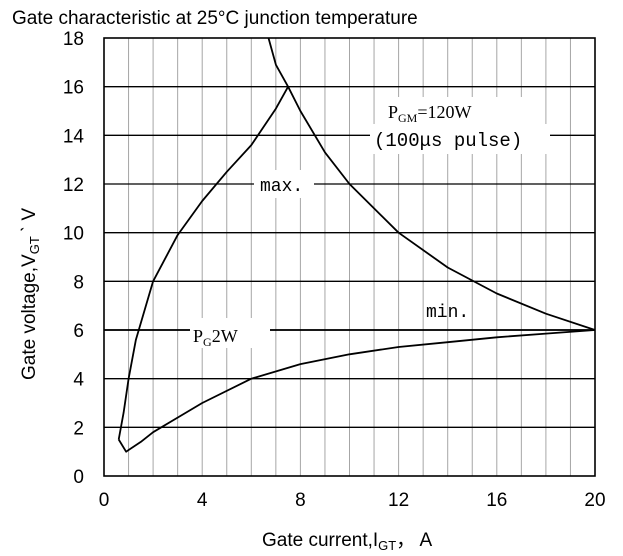 The image size is (623, 556). I want to click on y-tick-label: 10, so click(73, 234).